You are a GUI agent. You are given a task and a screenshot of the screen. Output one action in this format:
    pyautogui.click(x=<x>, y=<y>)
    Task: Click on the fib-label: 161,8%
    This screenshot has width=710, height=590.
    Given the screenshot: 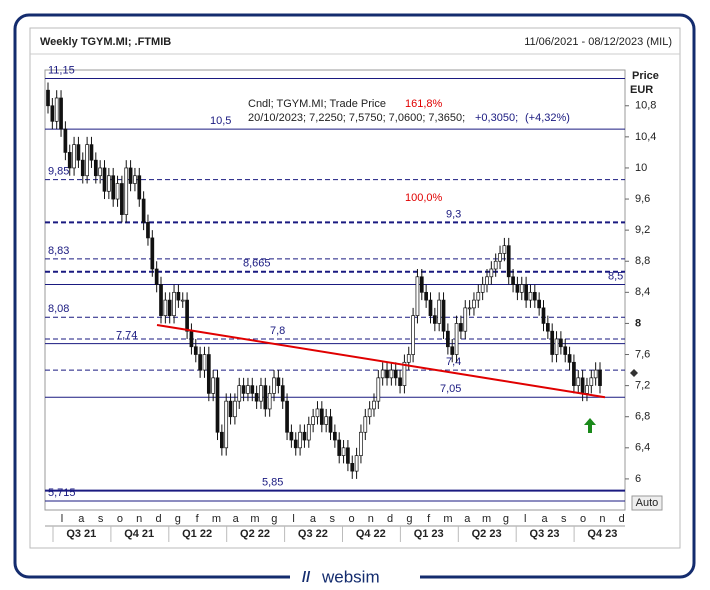 What is the action you would take?
    pyautogui.click(x=424, y=104)
    